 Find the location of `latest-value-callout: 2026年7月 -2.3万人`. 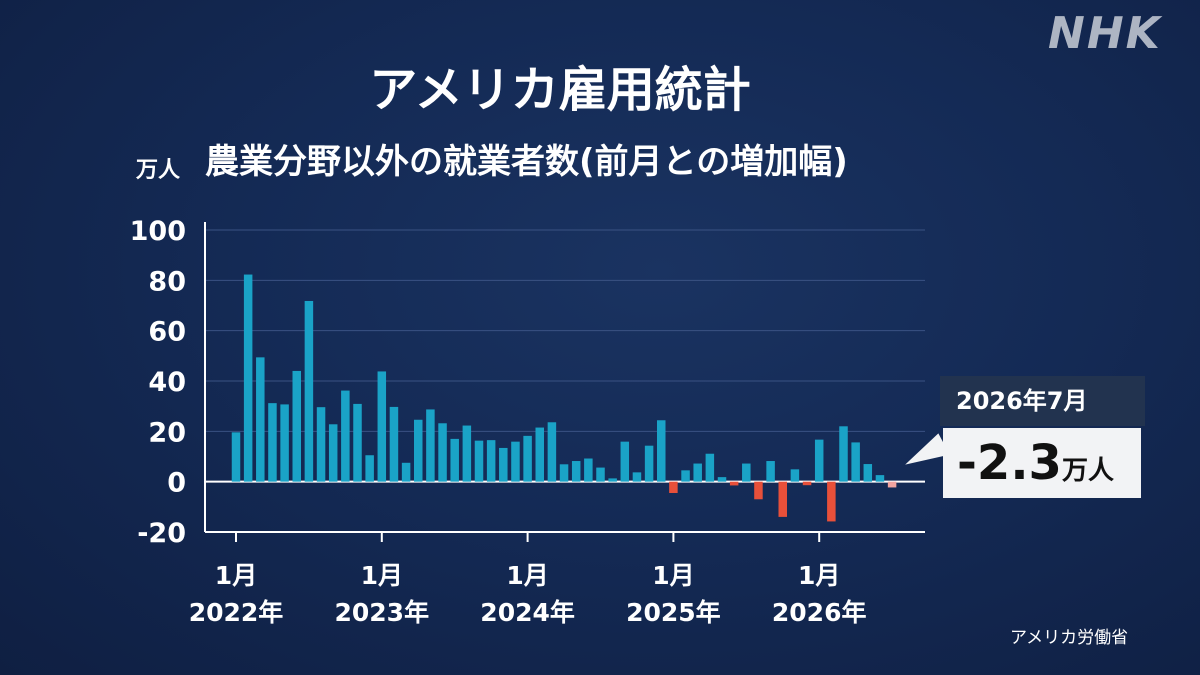

latest-value-callout: 2026年7月 -2.3万人 is located at coordinates (1022, 438).